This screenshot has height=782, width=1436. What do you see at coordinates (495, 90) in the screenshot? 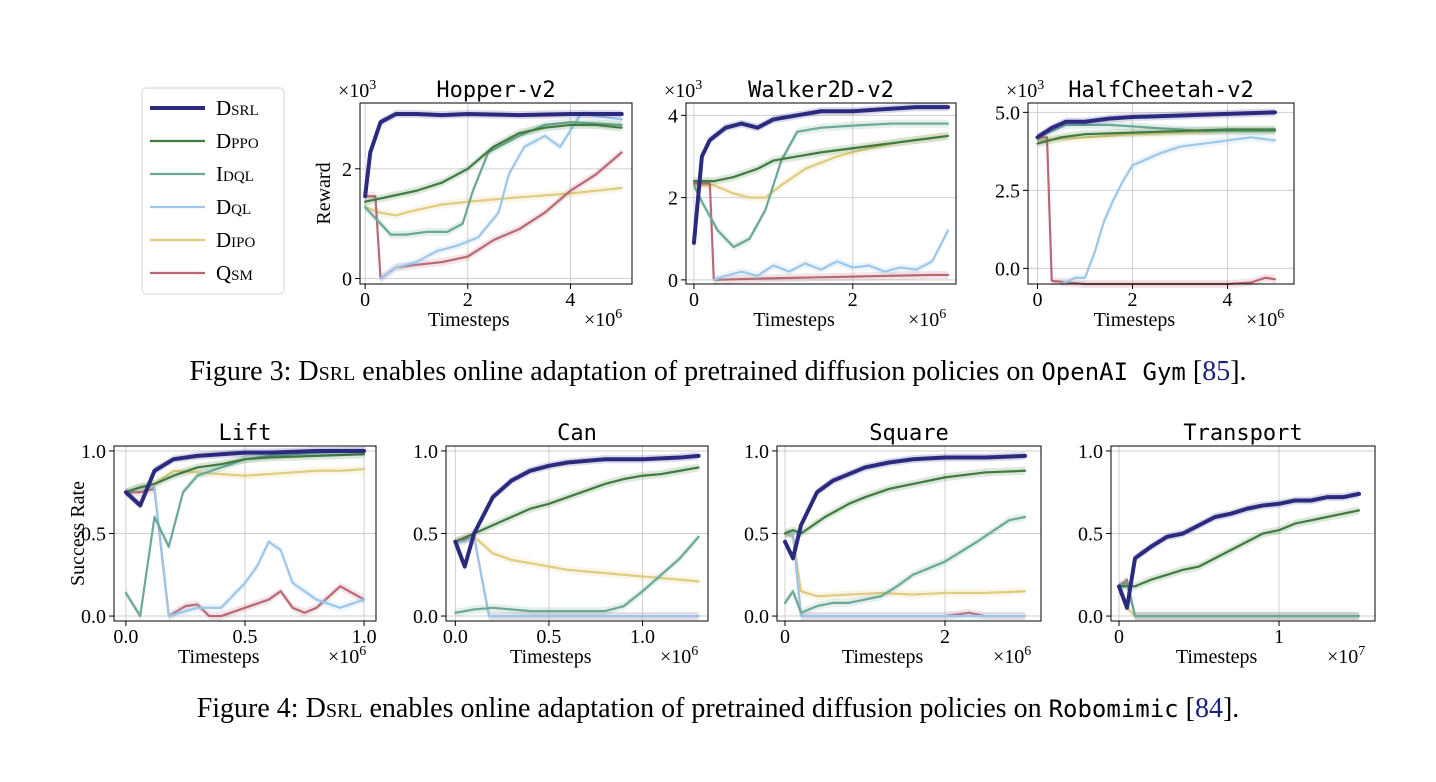
I see `chart-title: Hopper-v2` at bounding box center [495, 90].